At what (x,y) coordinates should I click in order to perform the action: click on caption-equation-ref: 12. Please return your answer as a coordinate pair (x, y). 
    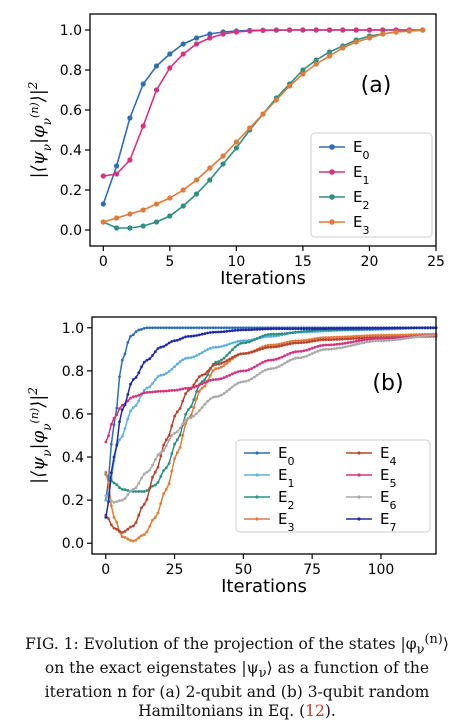
    Looking at the image, I should click on (315, 711).